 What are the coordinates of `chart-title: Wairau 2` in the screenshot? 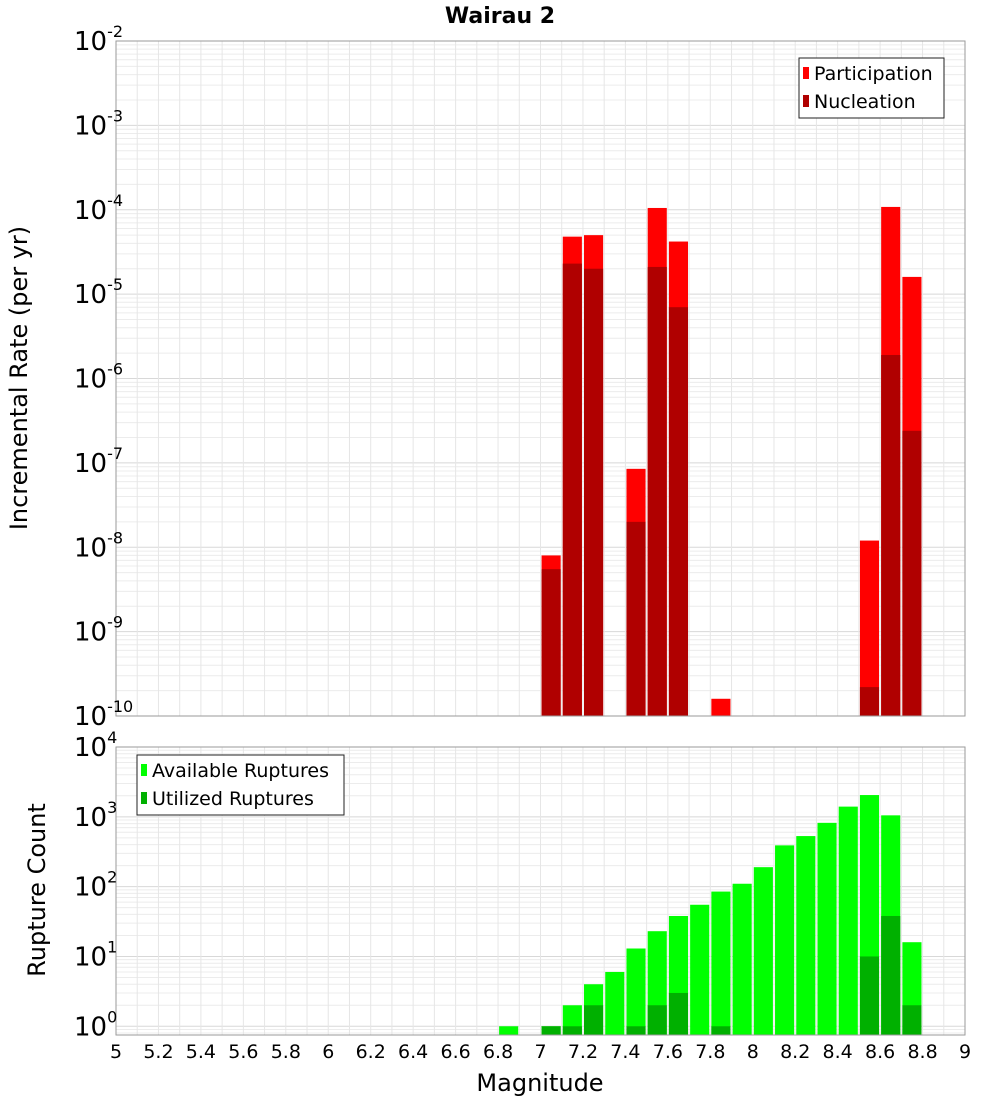 It's located at (500, 16).